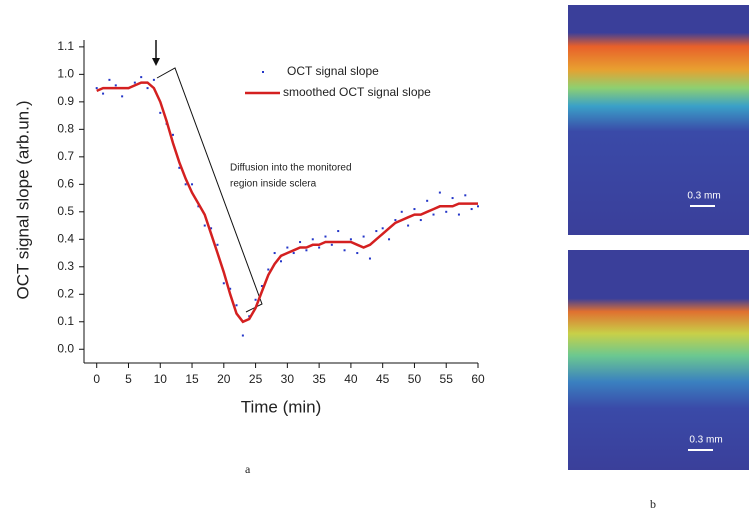 The image size is (749, 523). Describe the element at coordinates (128, 379) in the screenshot. I see `x-tick-label: 5` at that location.